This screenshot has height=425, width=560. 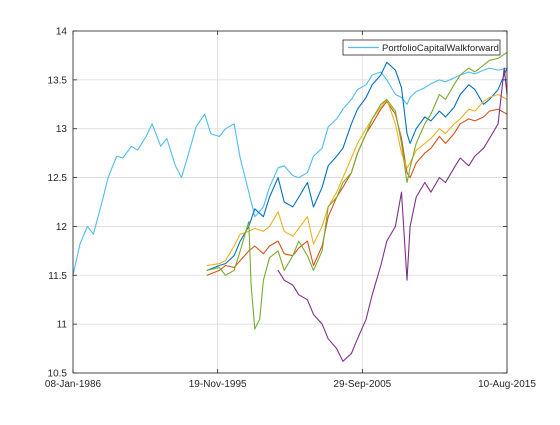 I want to click on x-tick-label: 29-Sep-2005, so click(x=362, y=384).